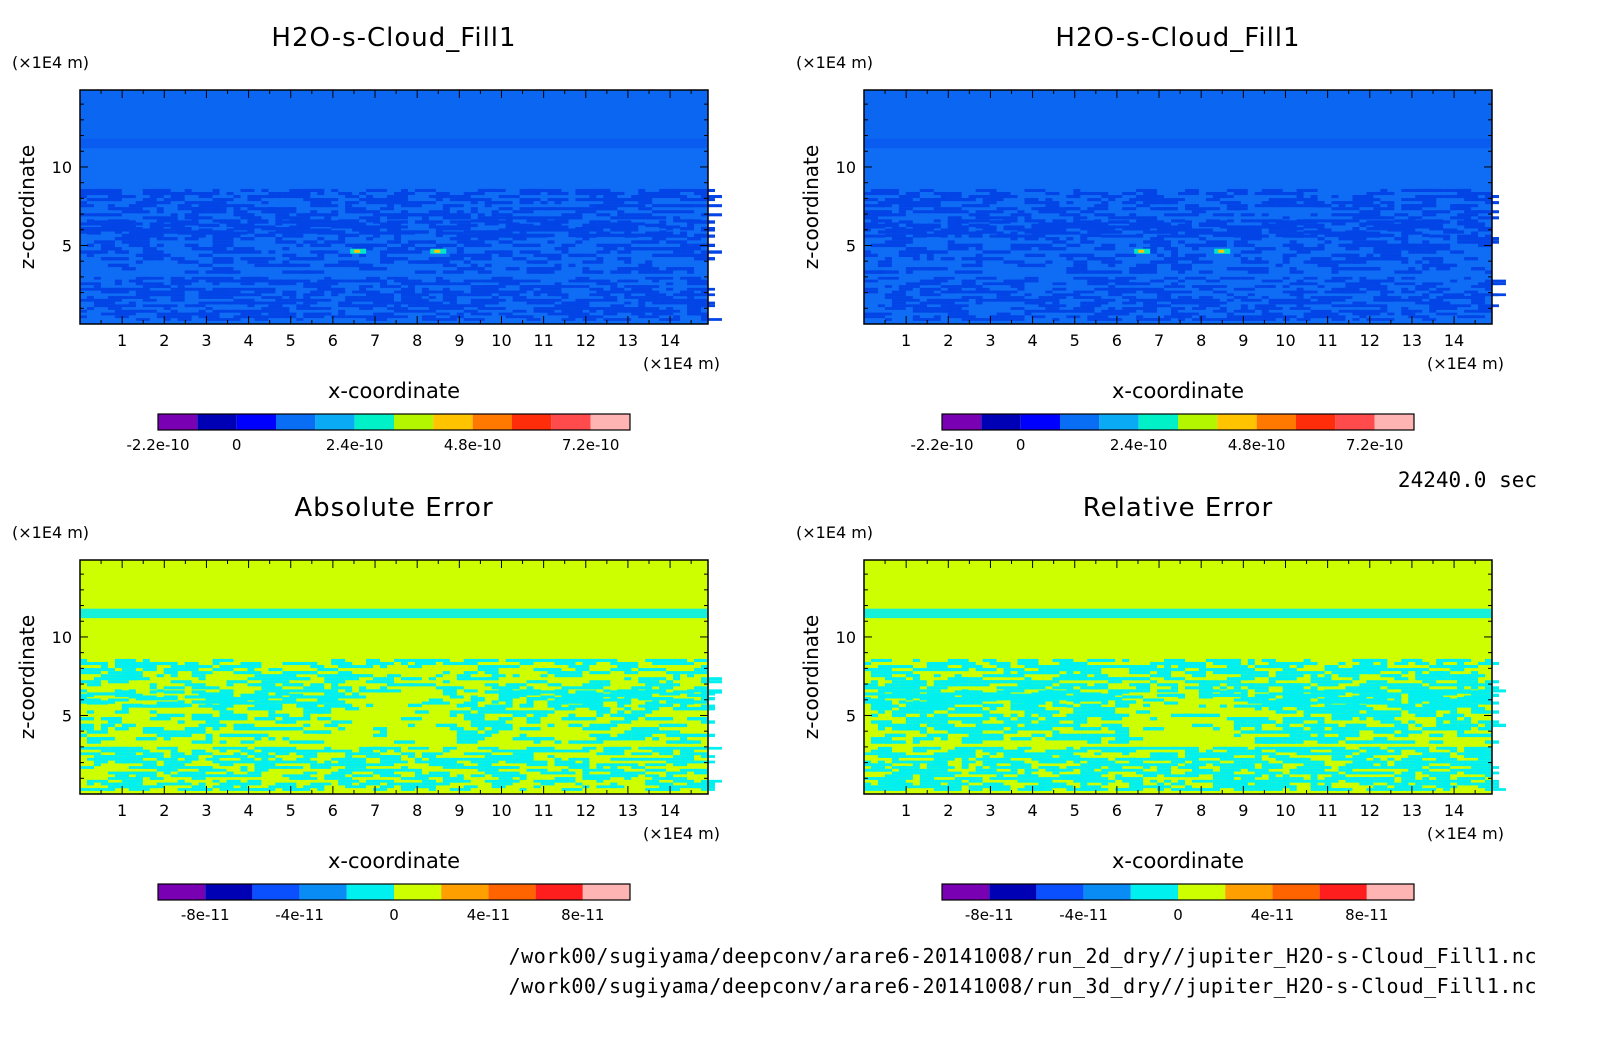  I want to click on chart-title: H2O-s-Cloud_Fill1, so click(1177, 38).